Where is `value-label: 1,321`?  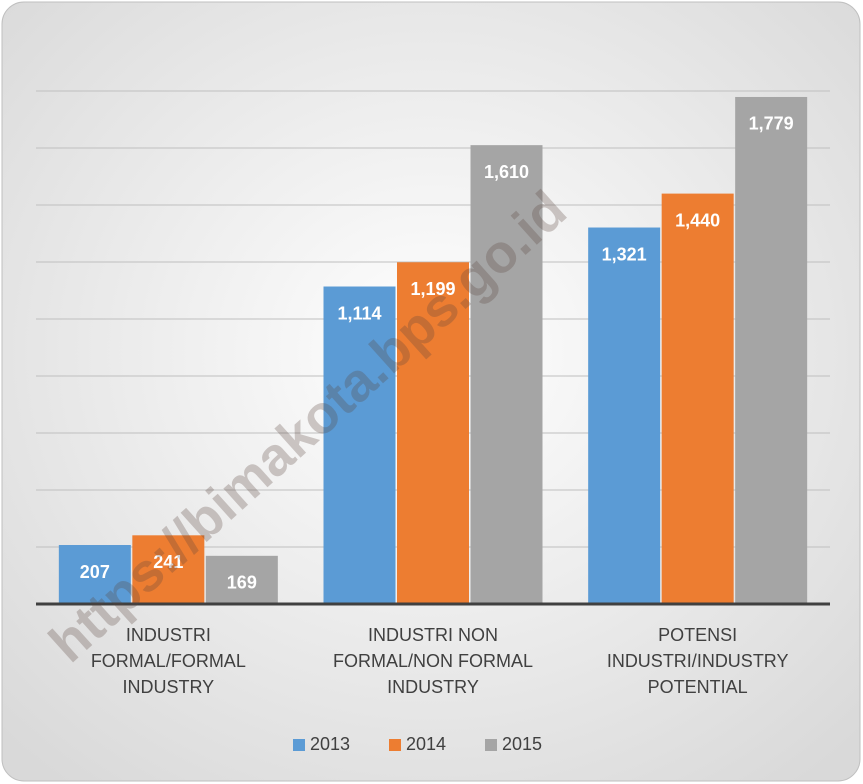 value-label: 1,321 is located at coordinates (624, 254).